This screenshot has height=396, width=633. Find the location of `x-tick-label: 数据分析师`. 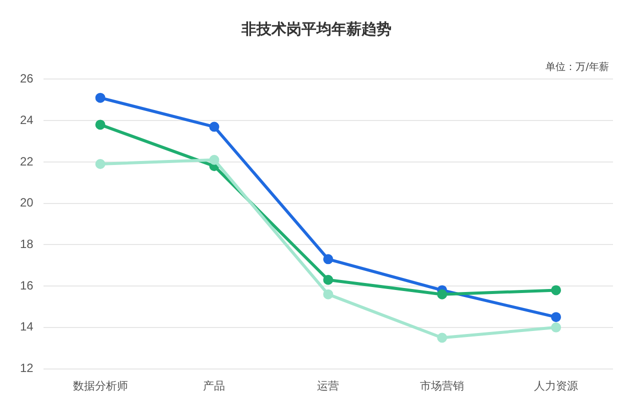

x-tick-label: 数据分析师 is located at coordinates (100, 386).